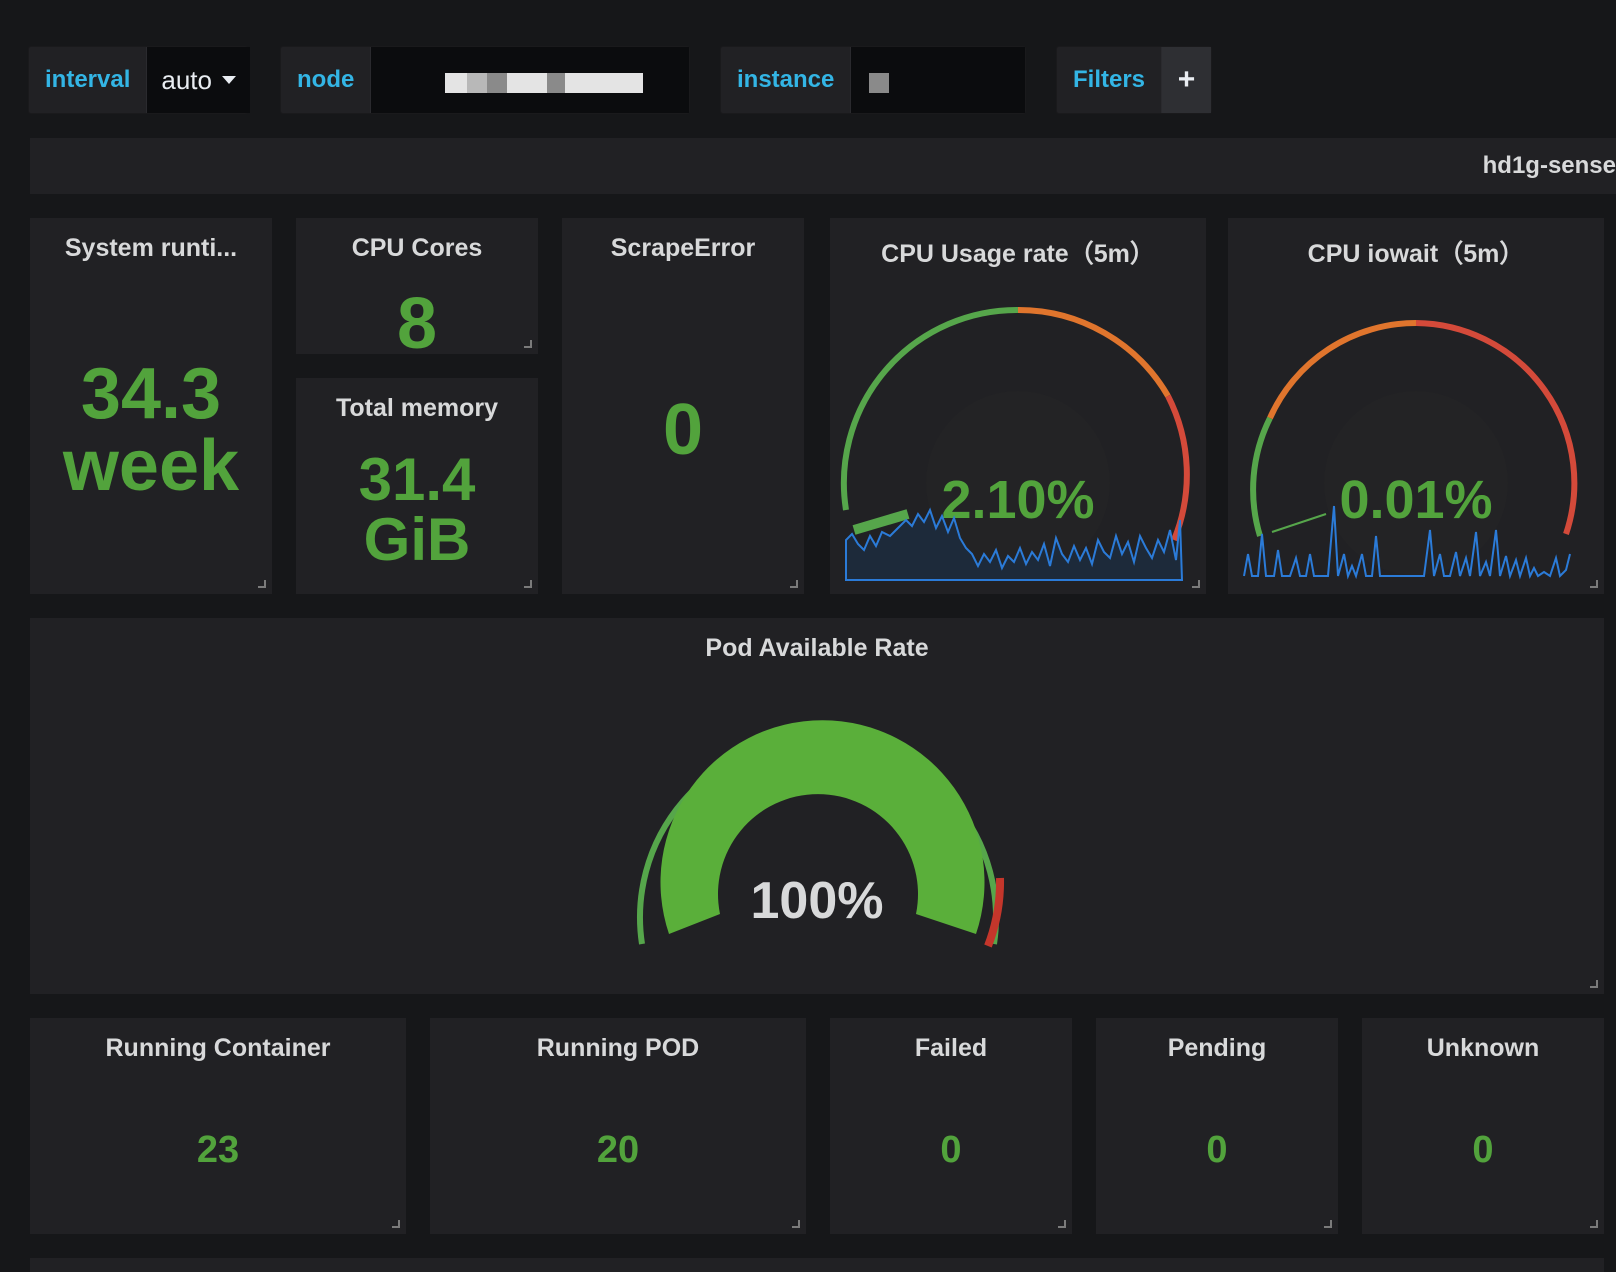 The height and width of the screenshot is (1272, 1616). I want to click on cpu-usage-sparkline, so click(1014, 544).